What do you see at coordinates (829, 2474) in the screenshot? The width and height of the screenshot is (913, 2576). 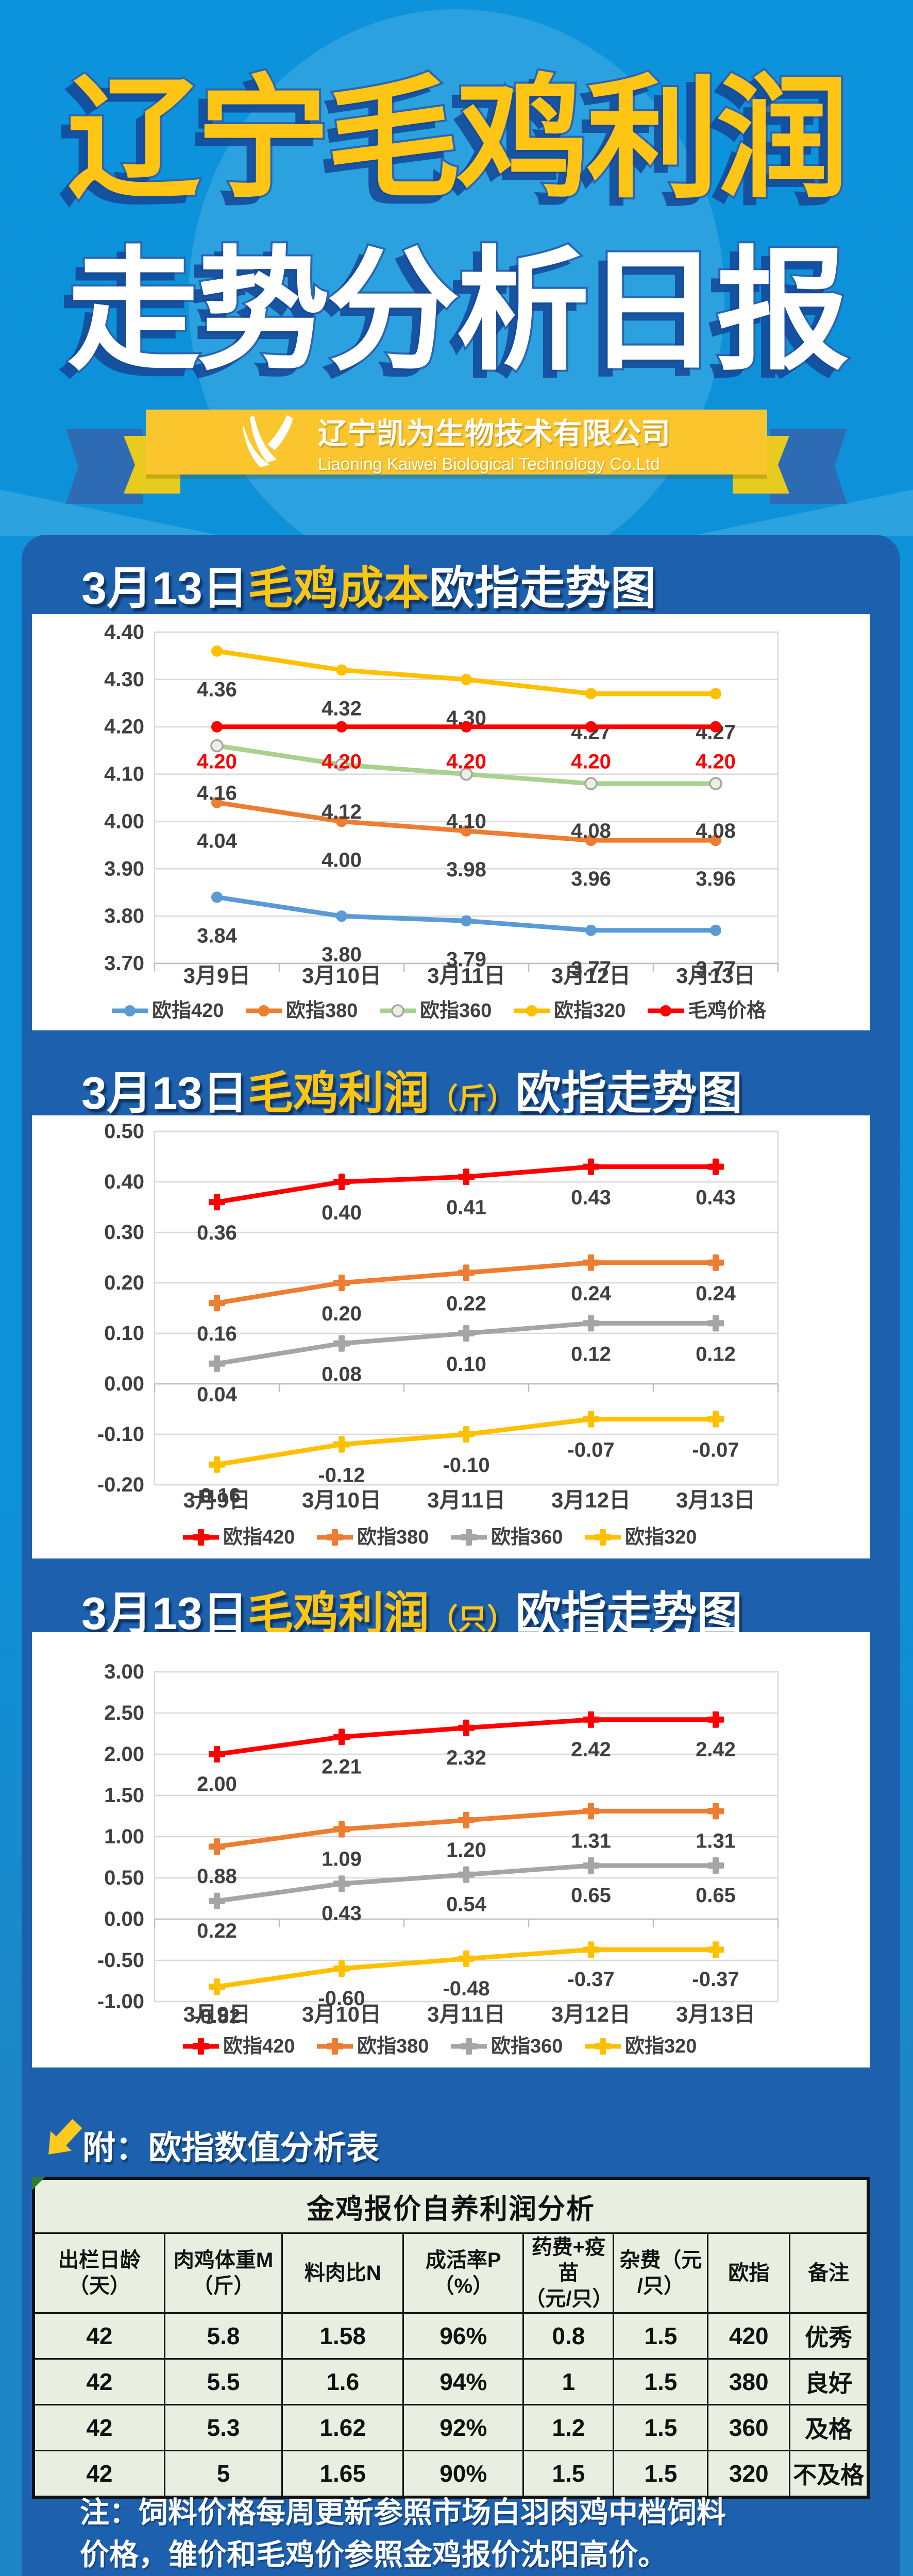 I see `table-cell: 不及格` at bounding box center [829, 2474].